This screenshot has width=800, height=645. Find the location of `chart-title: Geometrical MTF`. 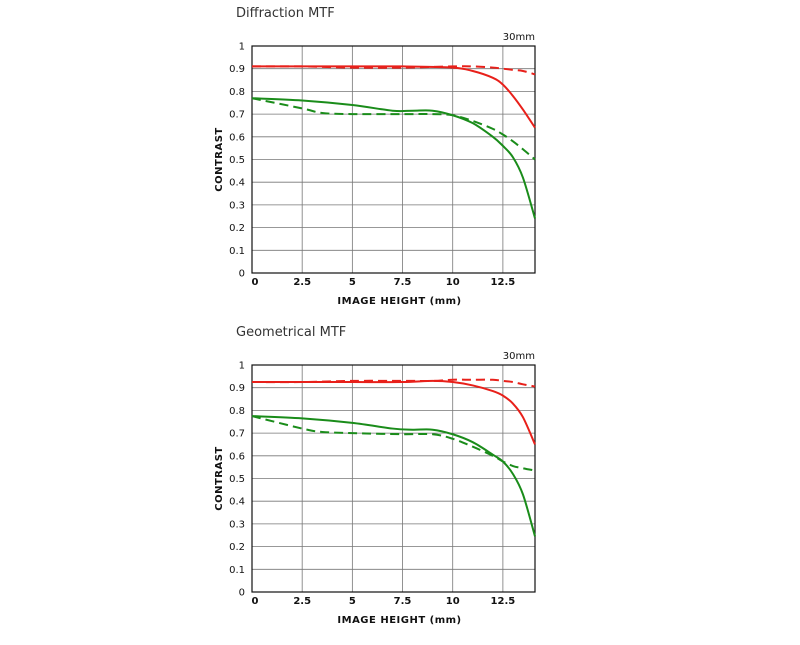

chart-title: Geometrical MTF is located at coordinates (291, 332).